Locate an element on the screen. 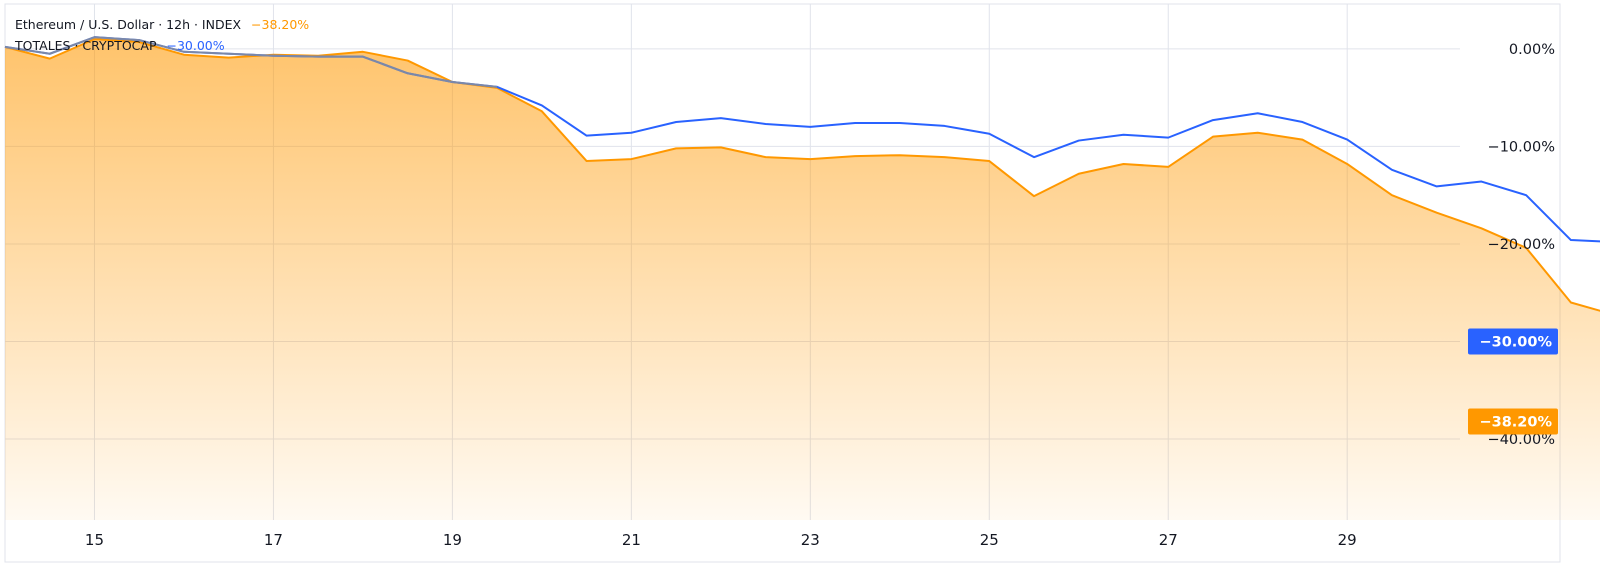 The height and width of the screenshot is (576, 1600). x-tick-label: 19 is located at coordinates (452, 540).